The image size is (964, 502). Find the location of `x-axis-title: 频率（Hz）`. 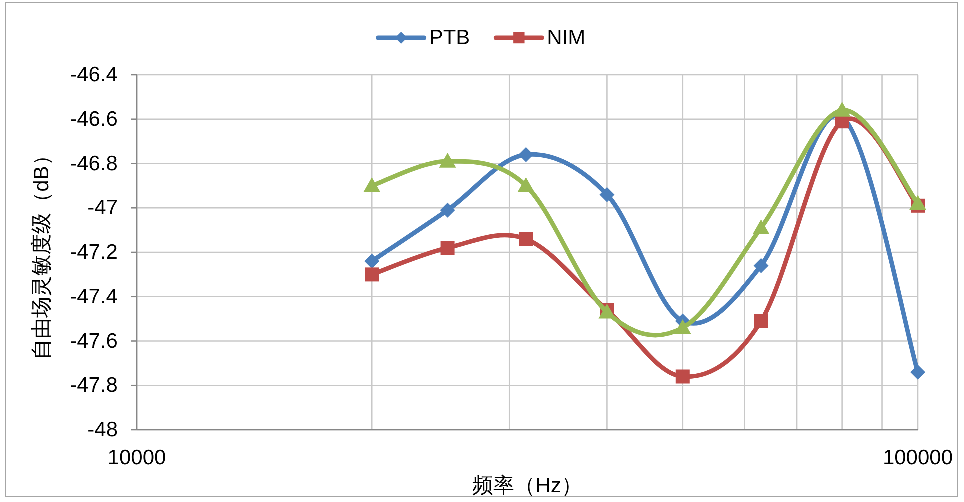

x-axis-title: 频率（Hz） is located at coordinates (527, 486).